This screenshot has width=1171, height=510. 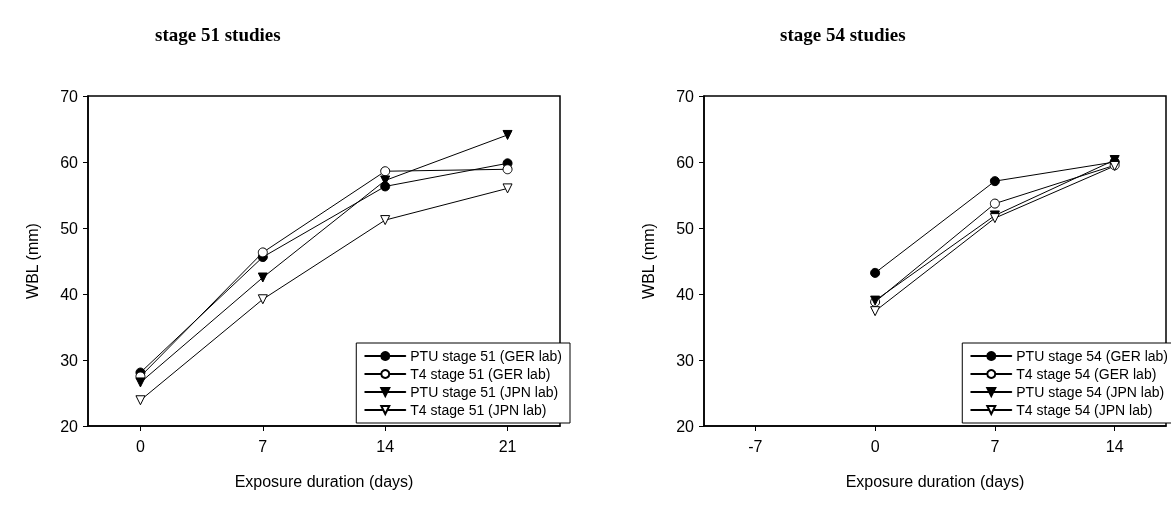 What do you see at coordinates (1086, 374) in the screenshot?
I see `legend-label: T4 stage 54 (GER lab)` at bounding box center [1086, 374].